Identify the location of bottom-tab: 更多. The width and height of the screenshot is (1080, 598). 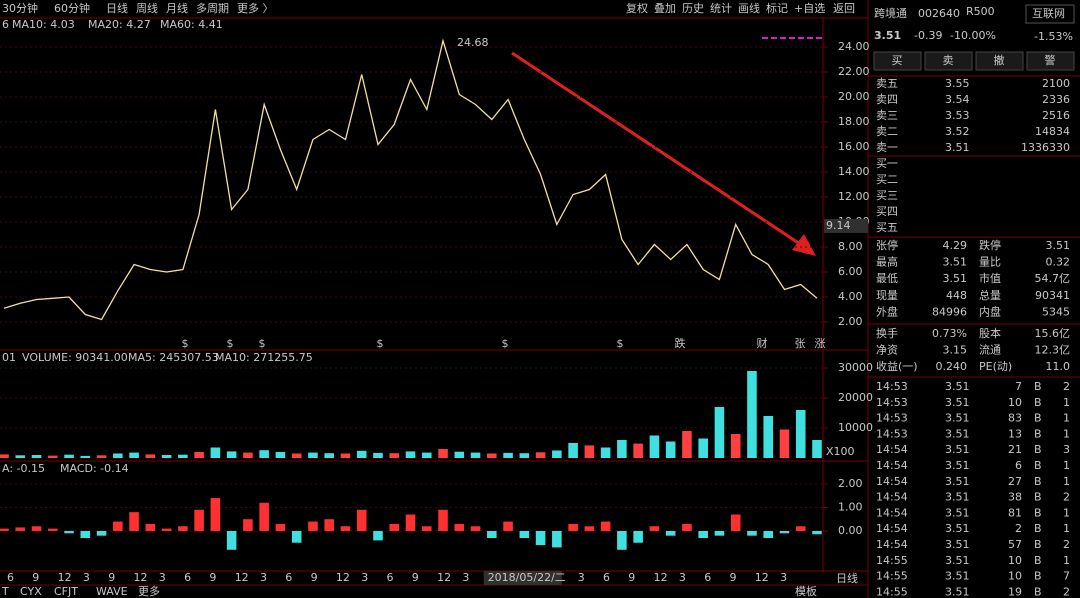
(149, 591).